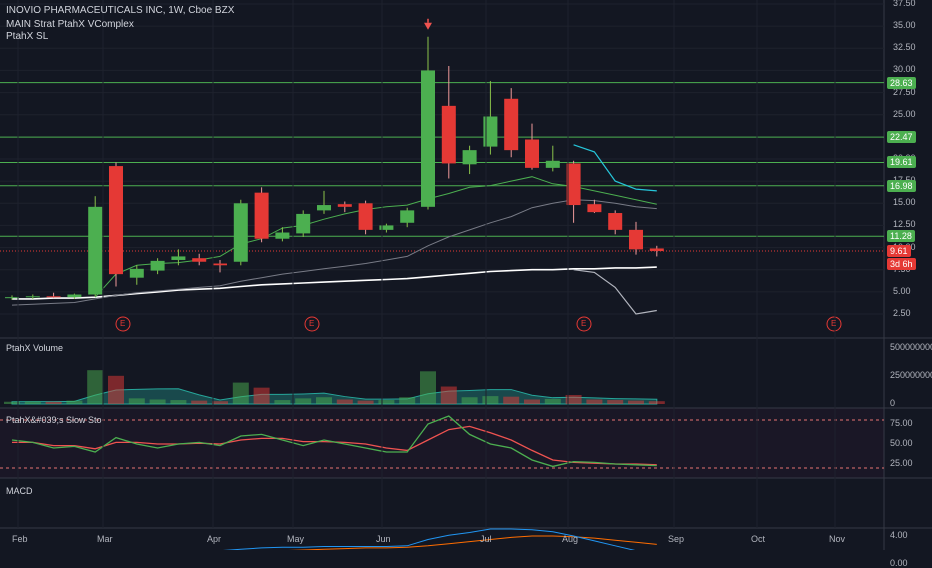  What do you see at coordinates (19, 491) in the screenshot?
I see `macd-pane-title: MACD` at bounding box center [19, 491].